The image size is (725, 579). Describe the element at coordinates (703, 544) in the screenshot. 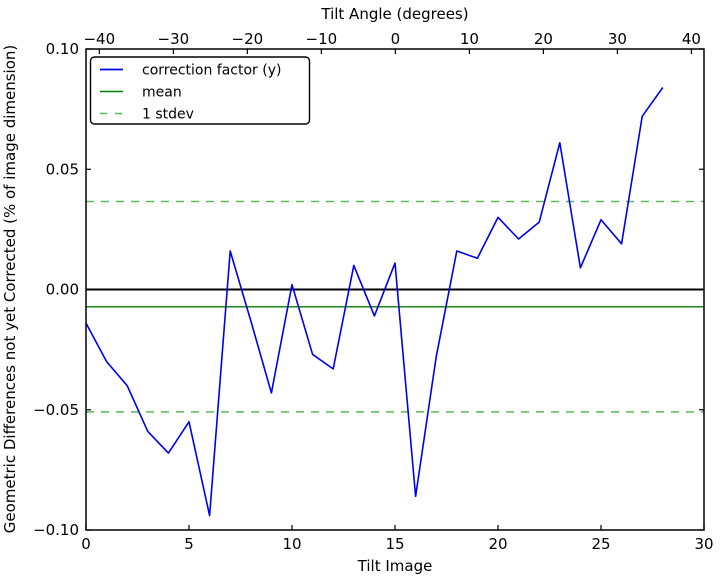

I see `x-tick-label: 30` at that location.